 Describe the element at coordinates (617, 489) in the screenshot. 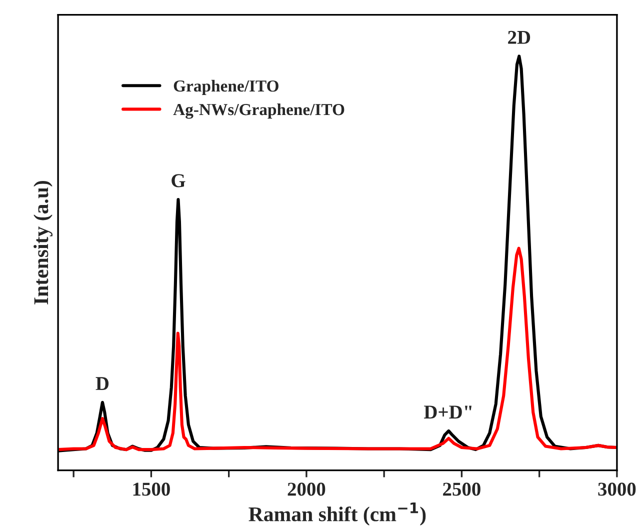

I see `x-tick-label: 3000` at that location.